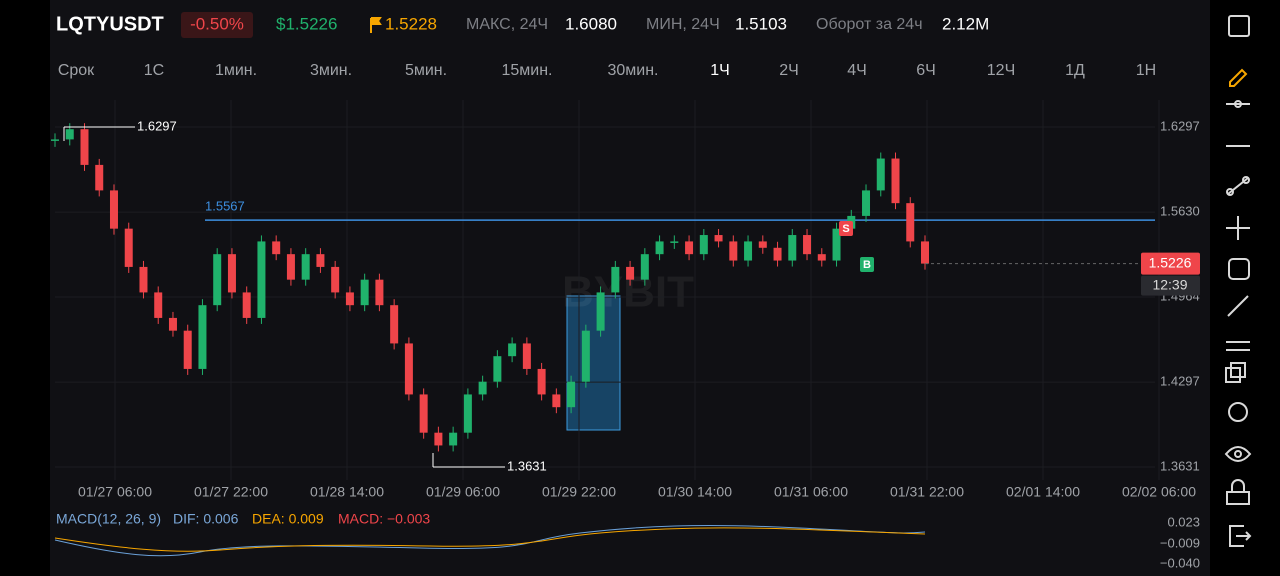 Image resolution: width=1280 pixels, height=576 pixels. What do you see at coordinates (376, 25) in the screenshot?
I see `flag-icon` at bounding box center [376, 25].